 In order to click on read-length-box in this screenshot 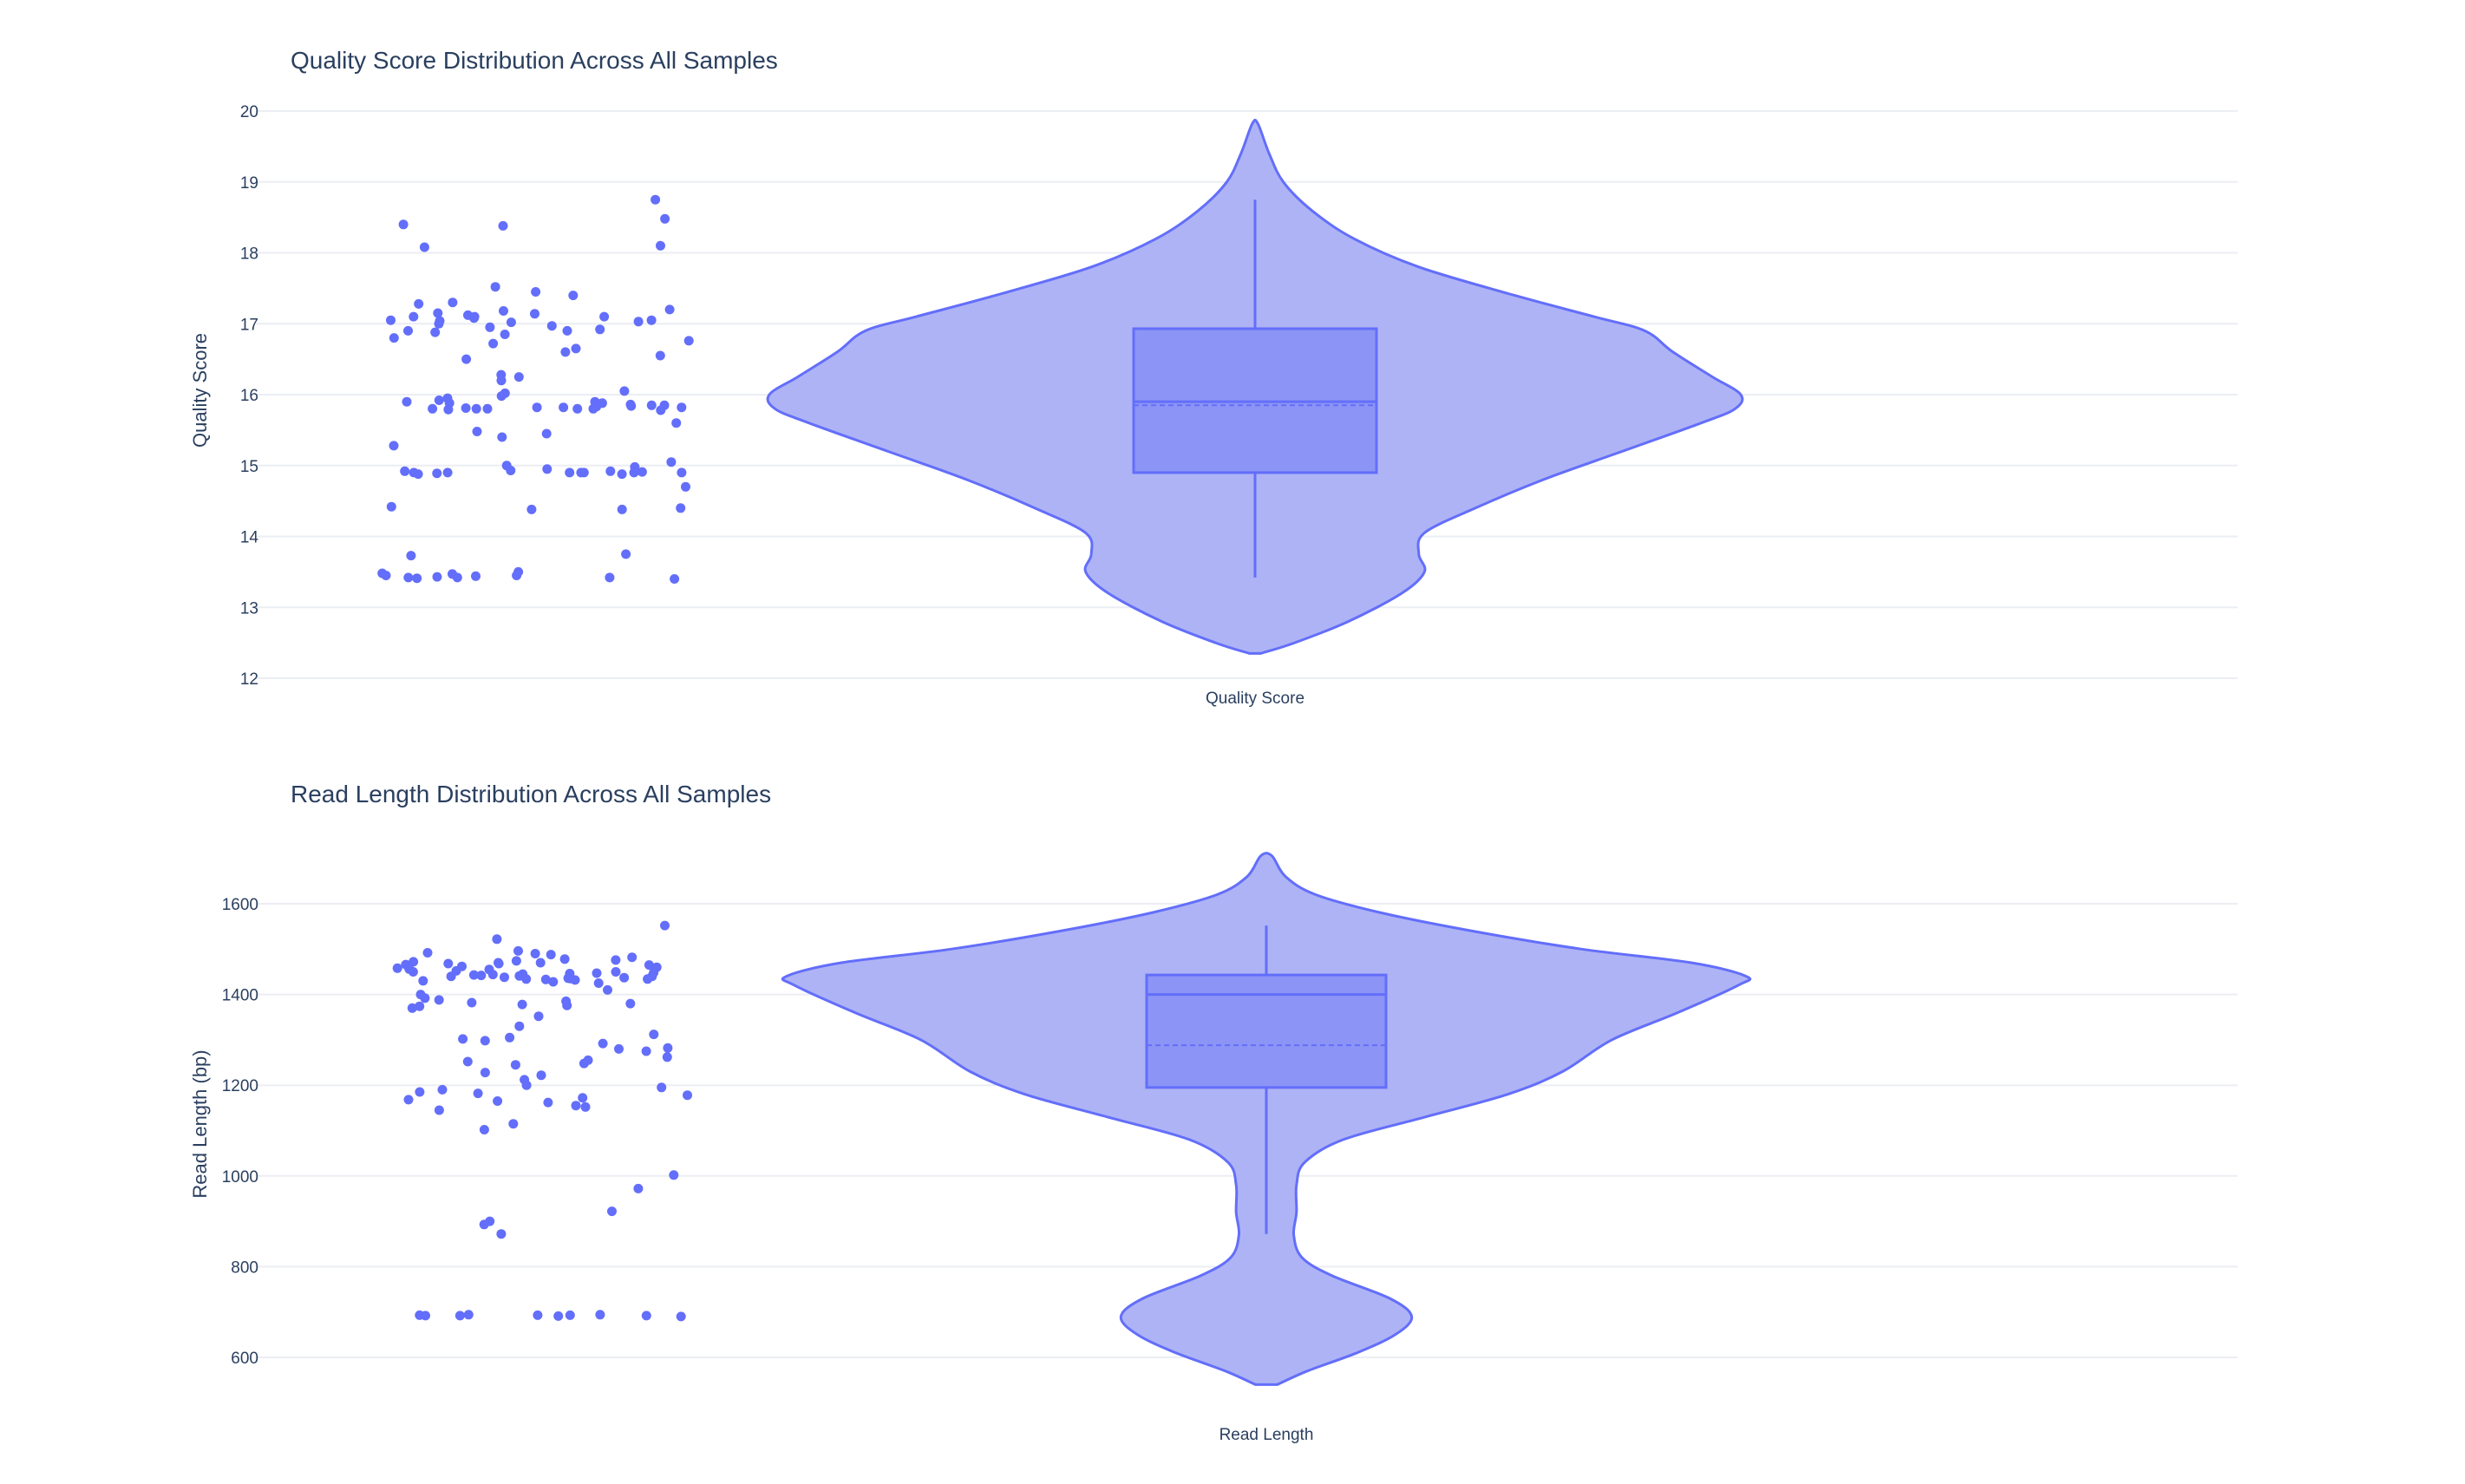, I will do `click(1266, 1080)`.